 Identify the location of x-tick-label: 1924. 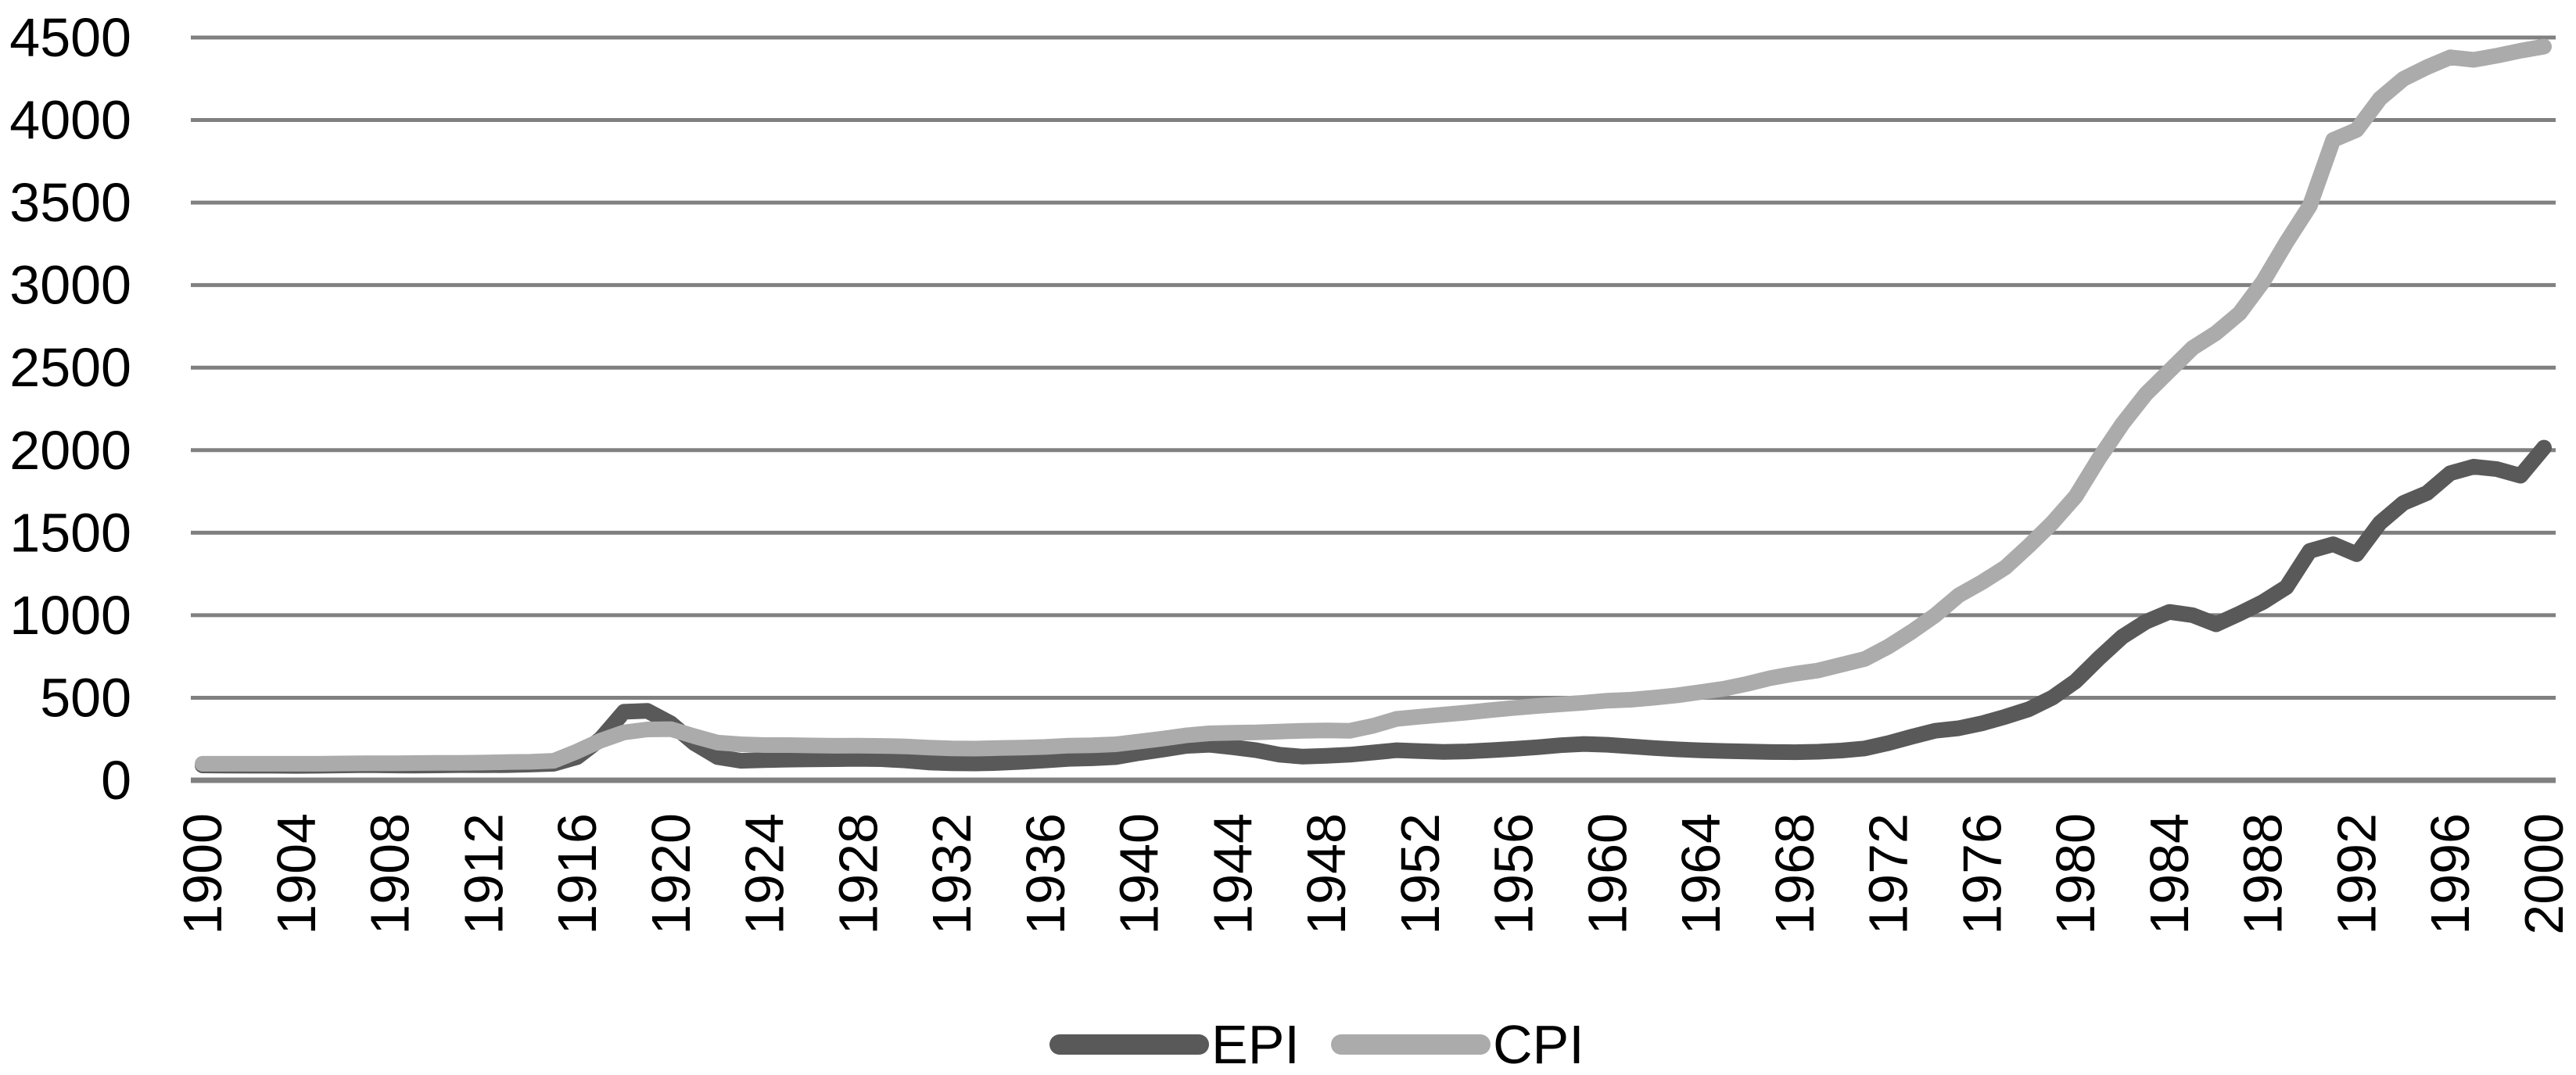
(765, 874).